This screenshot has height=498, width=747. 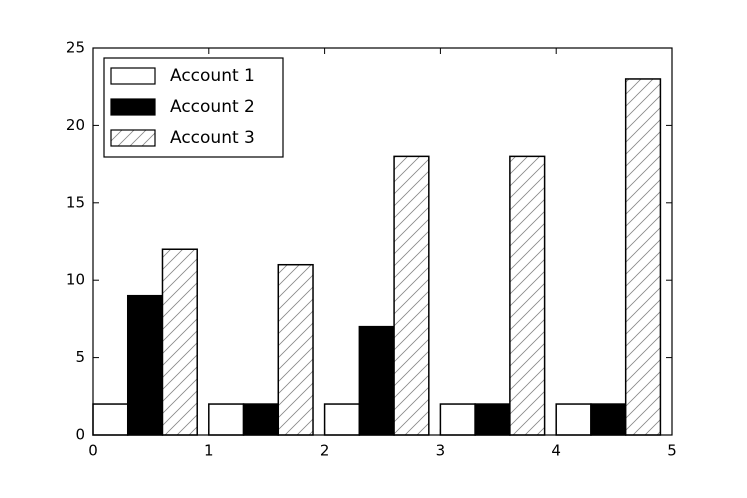 I want to click on y-tick-label: 5, so click(x=80, y=357).